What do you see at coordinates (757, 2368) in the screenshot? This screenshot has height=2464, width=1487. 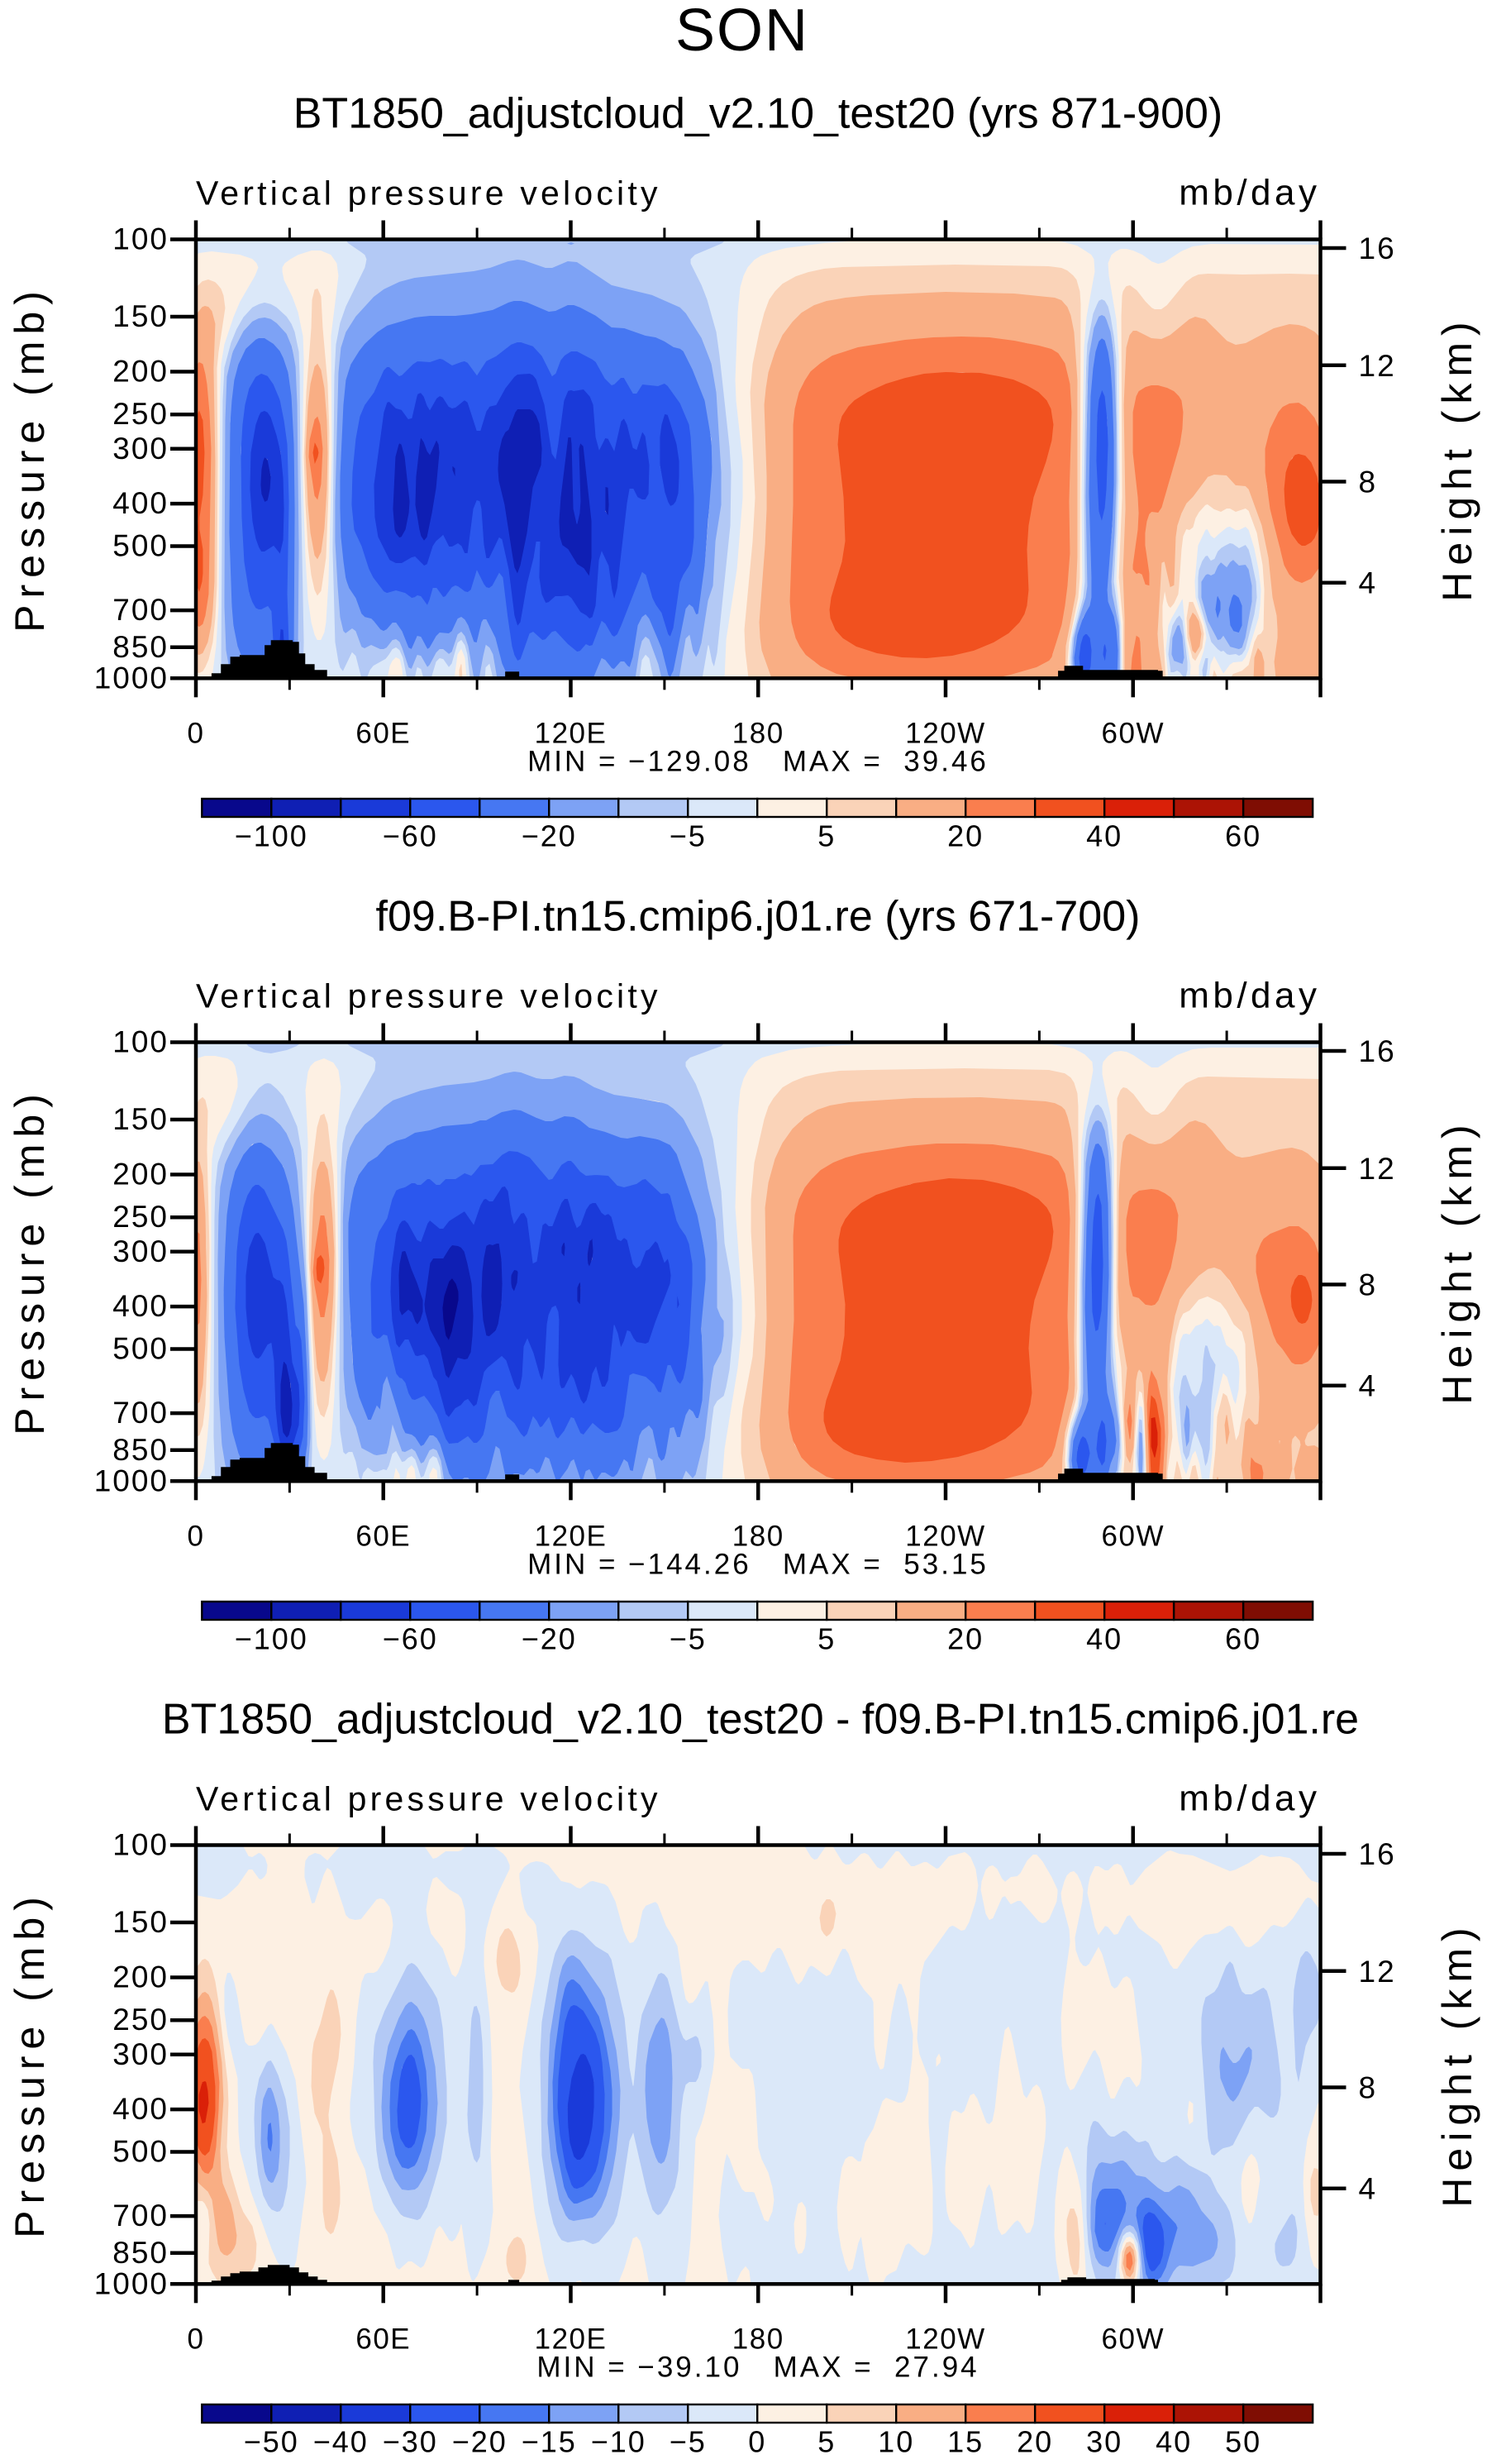 I see `svg-text: MIN = −39.10 MAX = 27.94` at bounding box center [757, 2368].